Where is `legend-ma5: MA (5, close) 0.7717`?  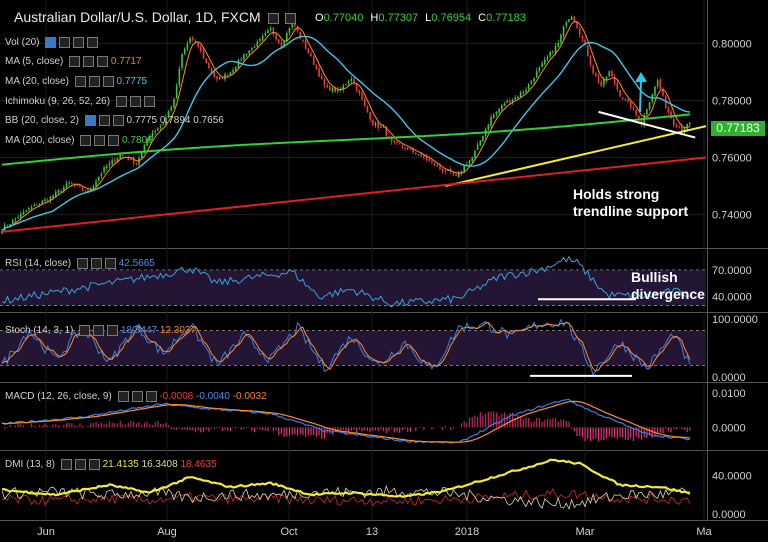
legend-ma5: MA (5, close) 0.7717 is located at coordinates (73, 62).